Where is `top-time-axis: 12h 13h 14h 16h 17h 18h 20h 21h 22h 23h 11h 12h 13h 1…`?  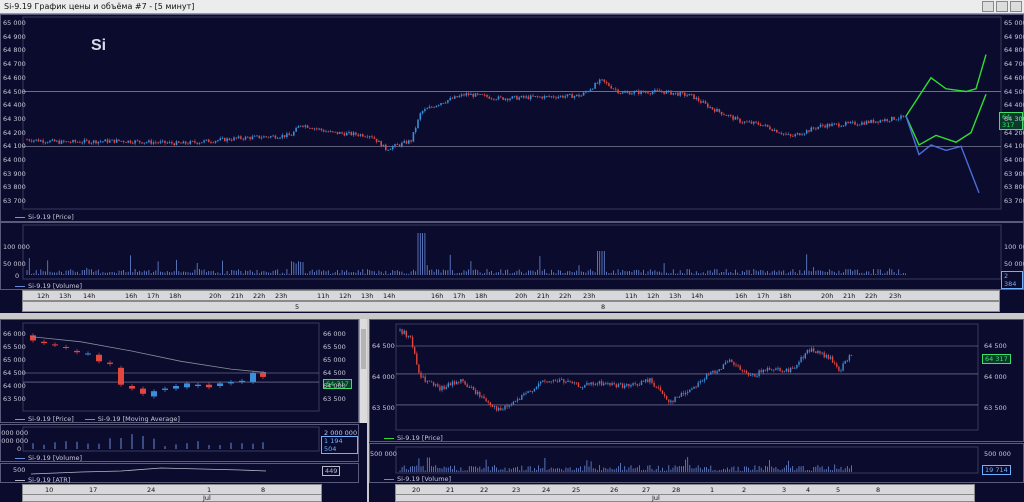 top-time-axis: 12h 13h 14h 16h 17h 18h 20h 21h 22h 23h 11h 12h 13h 1… is located at coordinates (511, 295).